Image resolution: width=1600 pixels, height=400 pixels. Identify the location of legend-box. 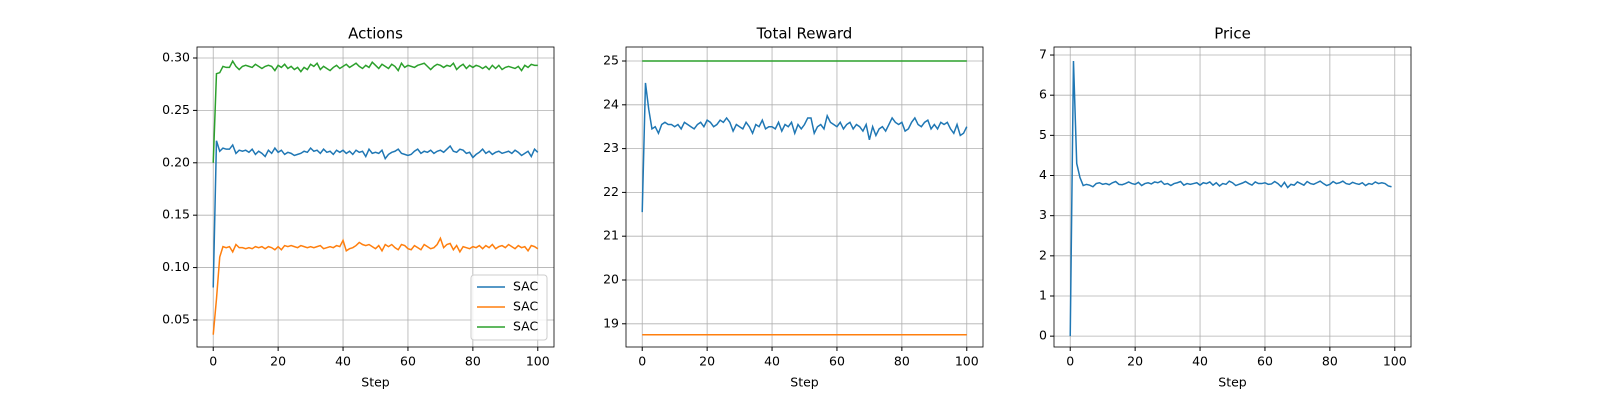
(509, 307).